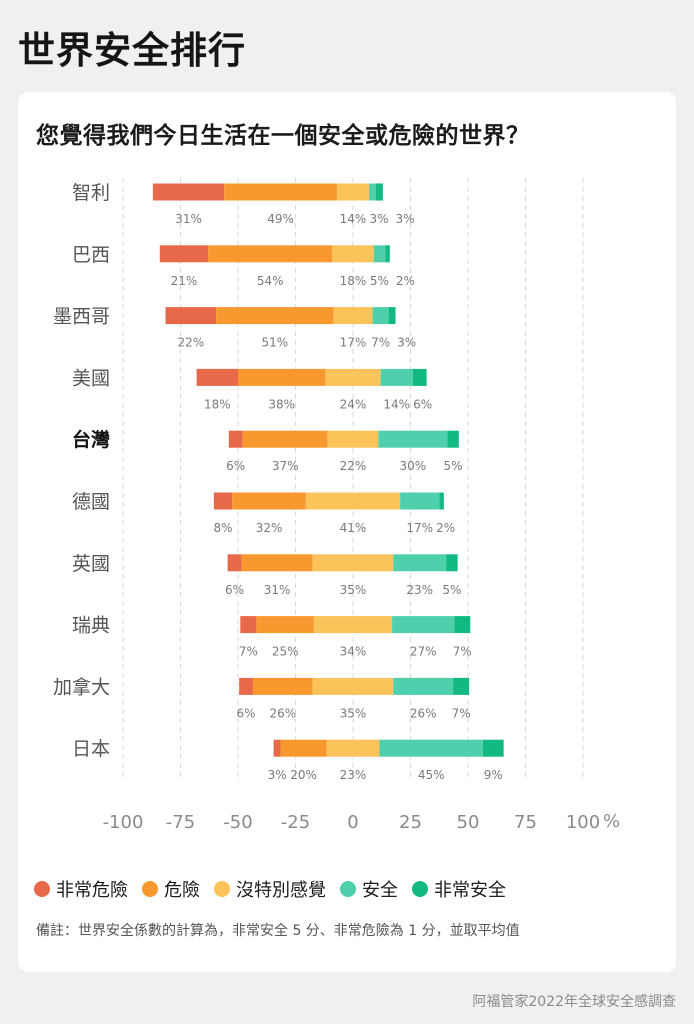 This screenshot has height=1024, width=694. I want to click on data-label: 20%, so click(303, 775).